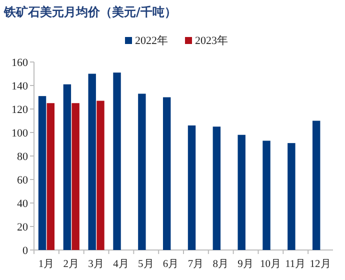 This screenshot has height=280, width=345. What do you see at coordinates (146, 264) in the screenshot?
I see `x-tick-label: 5月` at bounding box center [146, 264].